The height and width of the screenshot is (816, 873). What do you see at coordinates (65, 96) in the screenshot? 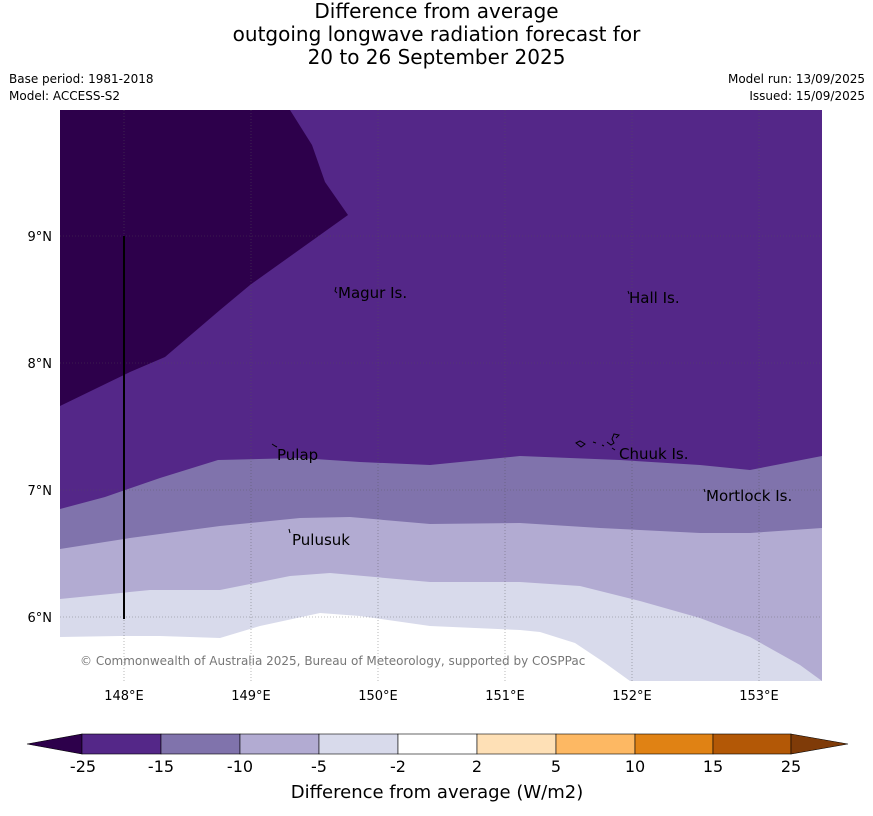
I see `model-name: Model: ACCESS-S2` at bounding box center [65, 96].